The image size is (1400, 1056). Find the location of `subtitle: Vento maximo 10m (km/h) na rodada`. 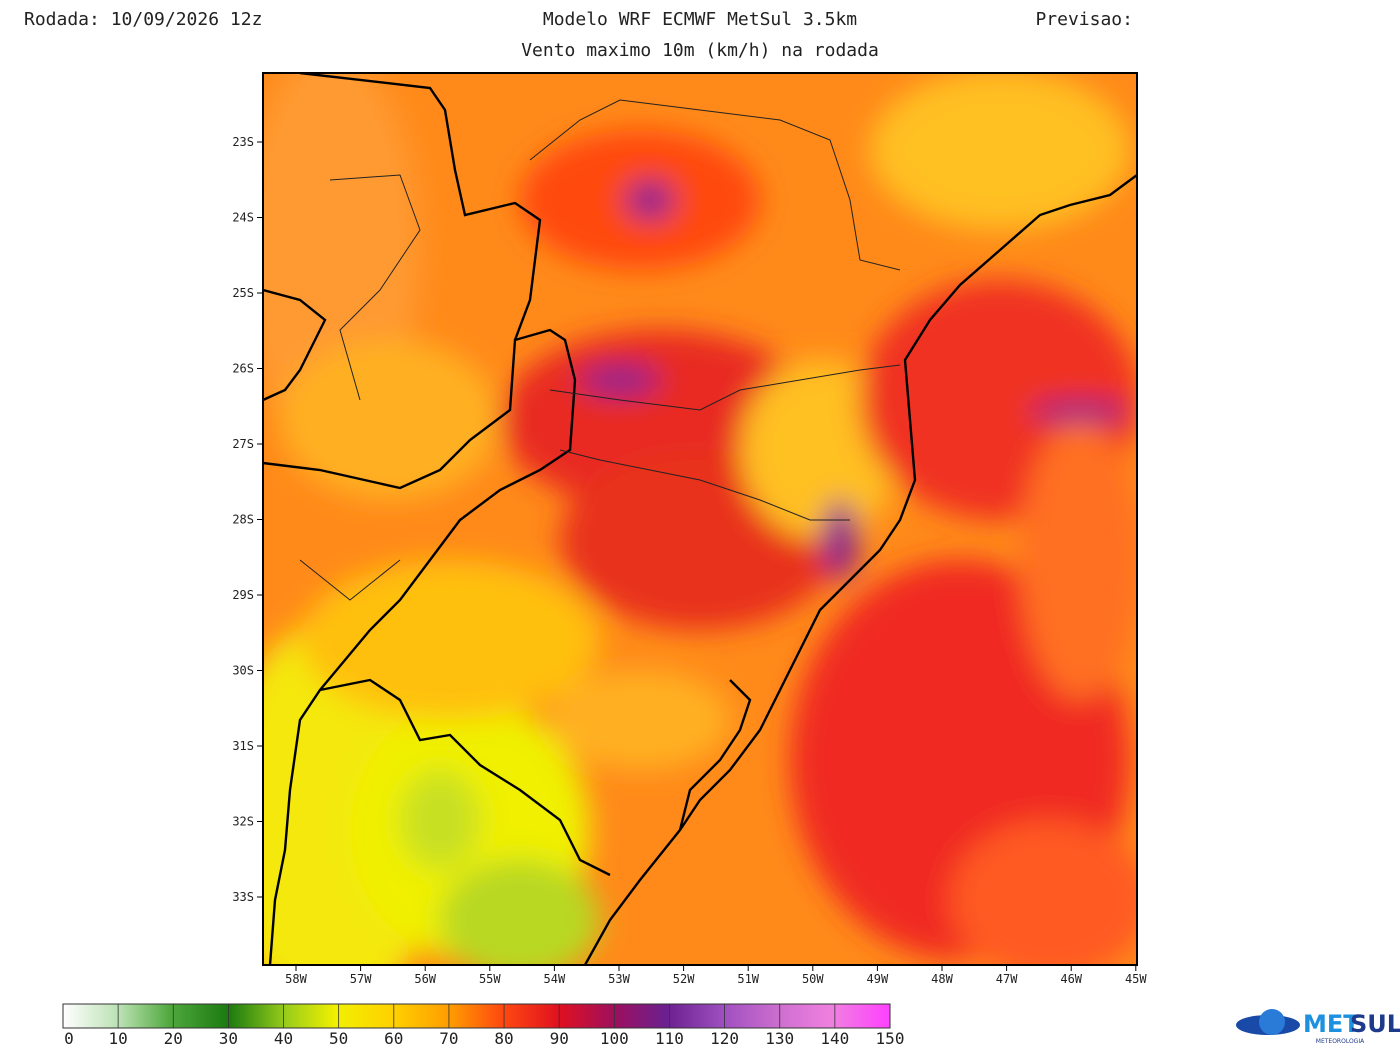

subtitle: Vento maximo 10m (km/h) na rodada is located at coordinates (700, 50).